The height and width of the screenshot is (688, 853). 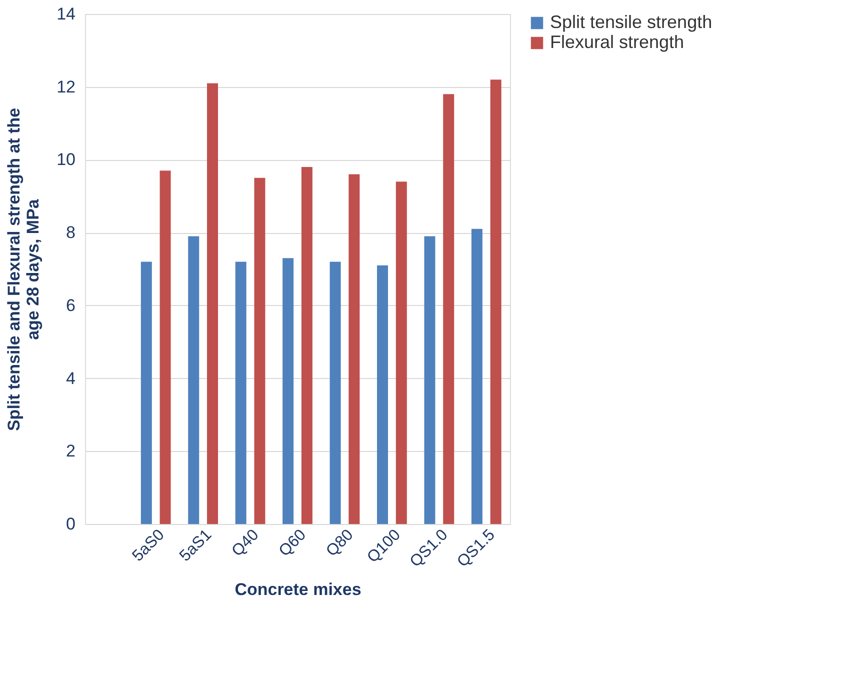 What do you see at coordinates (340, 543) in the screenshot?
I see `x-tick-label: Q80` at bounding box center [340, 543].